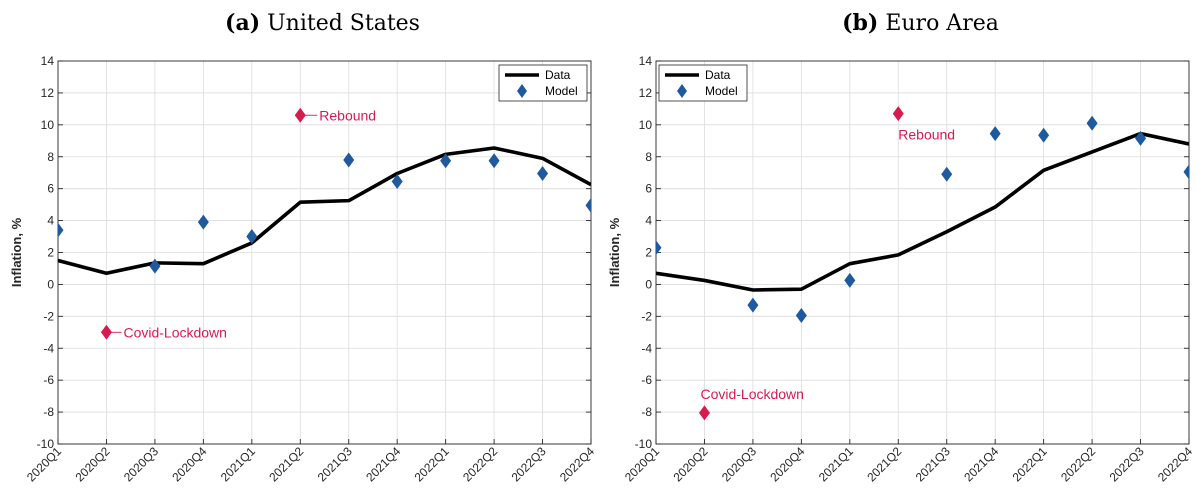  Describe the element at coordinates (938, 23) in the screenshot. I see `panel-title: Euro Area` at that location.